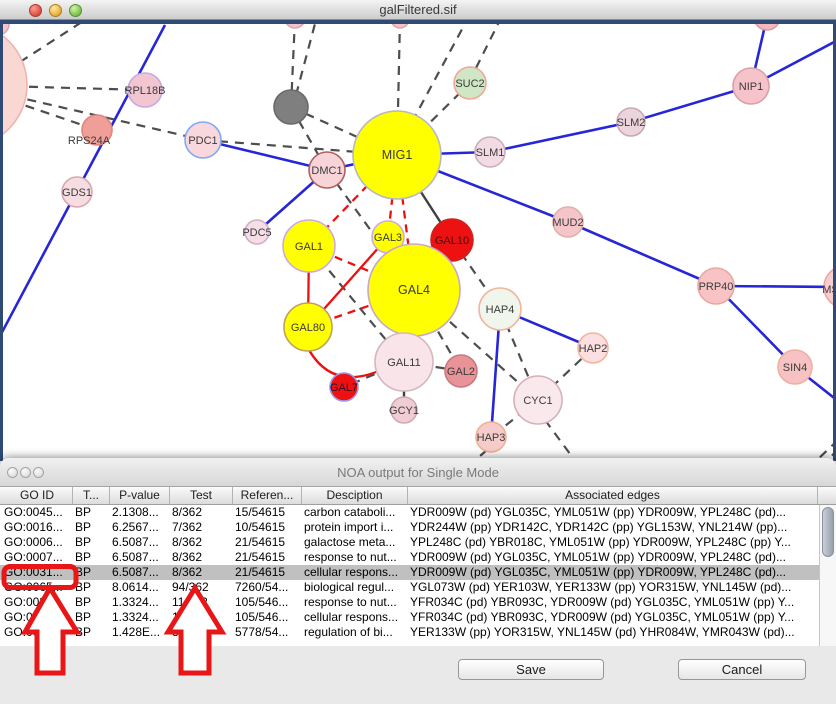  I want to click on network-node-MUD2, so click(568, 222).